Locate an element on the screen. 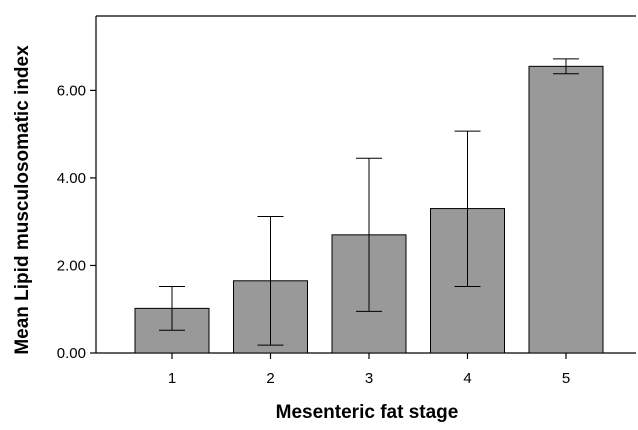 This screenshot has height=430, width=638. x-tick-label: 4 is located at coordinates (467, 378).